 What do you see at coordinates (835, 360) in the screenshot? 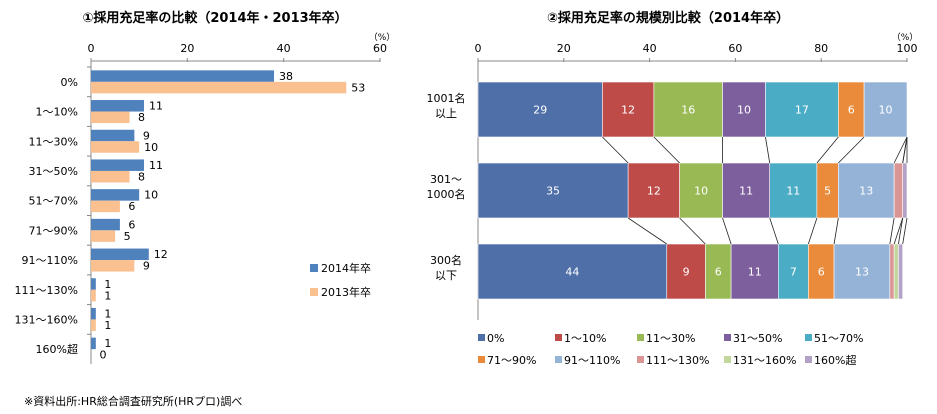
I see `chart-2-legend-label-9: 160%超` at bounding box center [835, 360].